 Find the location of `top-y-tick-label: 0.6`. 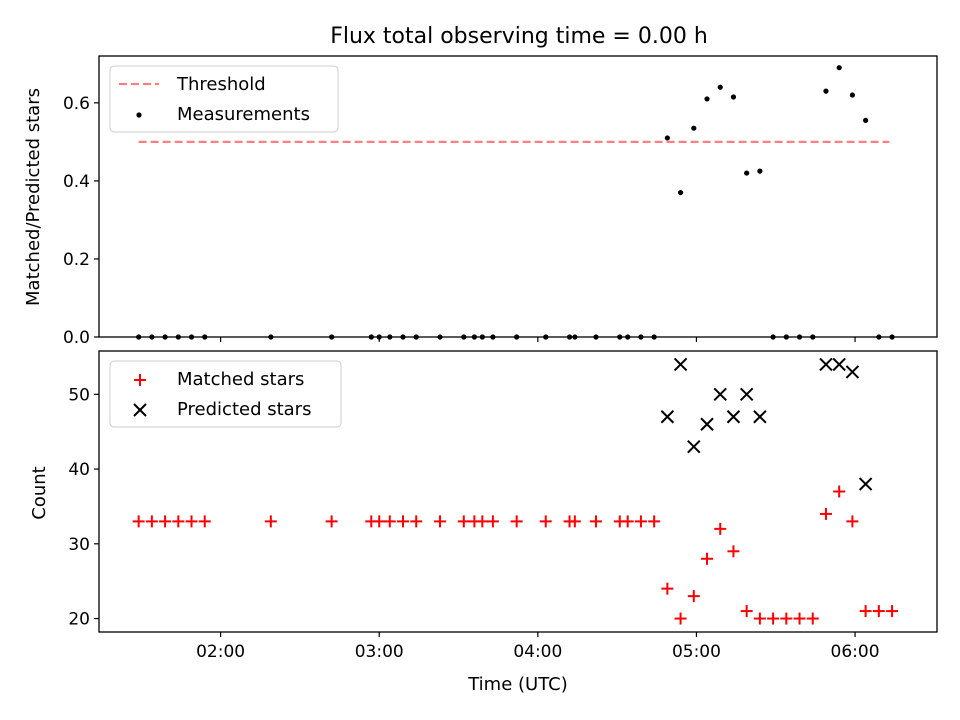

top-y-tick-label: 0.6 is located at coordinates (76, 104).